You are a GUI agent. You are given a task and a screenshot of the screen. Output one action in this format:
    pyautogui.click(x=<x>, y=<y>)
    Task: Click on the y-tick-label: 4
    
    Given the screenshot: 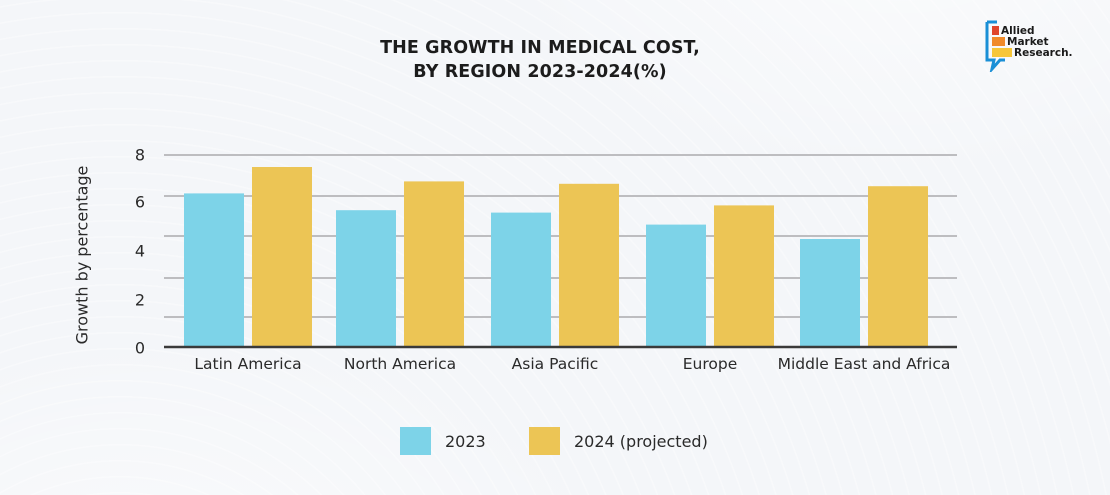 What is the action you would take?
    pyautogui.click(x=140, y=251)
    